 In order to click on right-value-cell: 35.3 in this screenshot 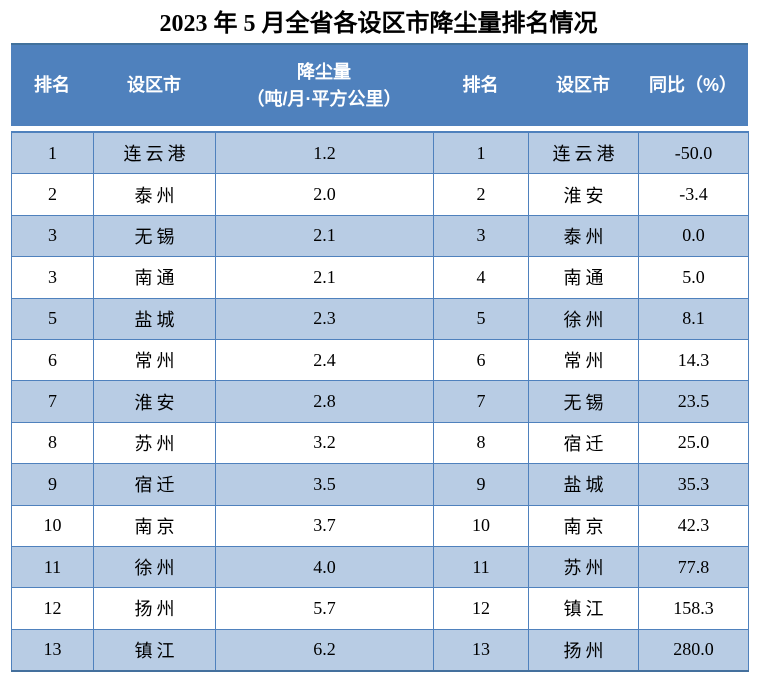, I will do `click(693, 484)`.